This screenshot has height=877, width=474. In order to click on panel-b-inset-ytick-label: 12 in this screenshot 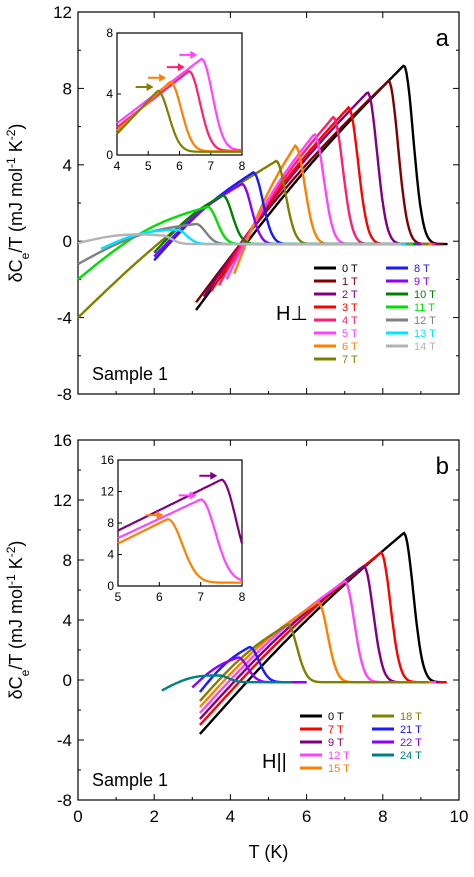, I will do `click(108, 492)`.